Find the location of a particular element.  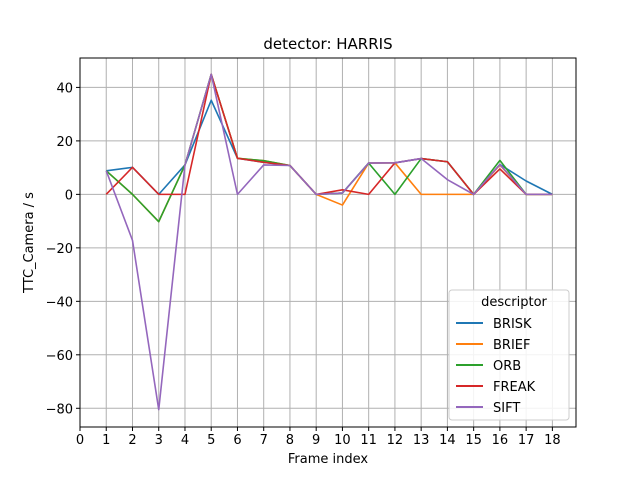

y-tick-label: −60 is located at coordinates (59, 356).